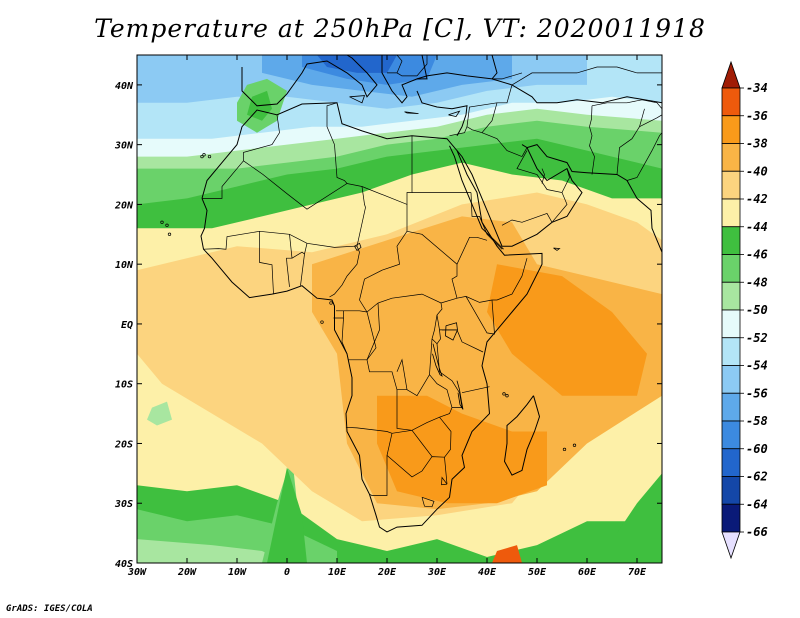 The image size is (800, 618). What do you see at coordinates (757, 255) in the screenshot?
I see `colorbar-label: -46` at bounding box center [757, 255].